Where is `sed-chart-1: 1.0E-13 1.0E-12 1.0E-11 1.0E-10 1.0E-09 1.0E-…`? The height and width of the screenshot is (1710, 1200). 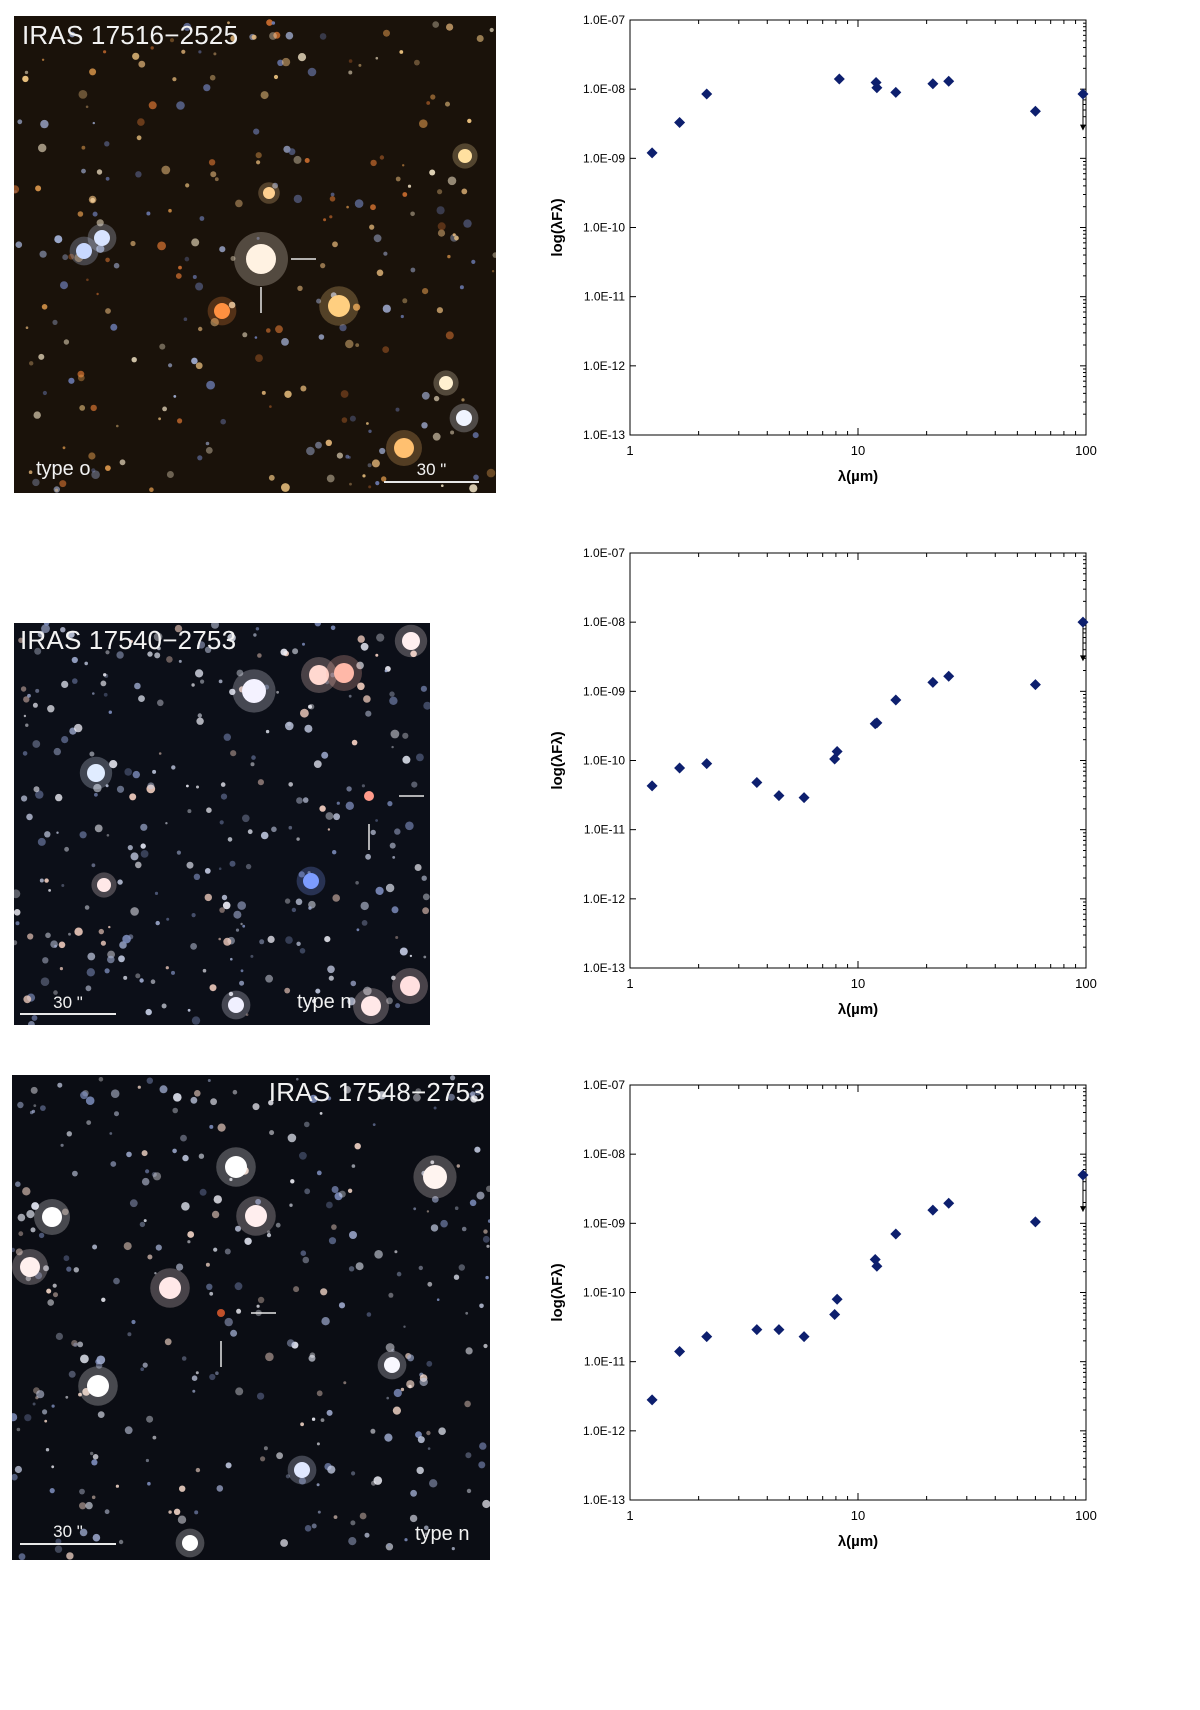
sed-chart-1: 1.0E-13 1.0E-12 1.0E-11 1.0E-10 1.0E-09 1.0E-… is located at coordinates (823, 249).